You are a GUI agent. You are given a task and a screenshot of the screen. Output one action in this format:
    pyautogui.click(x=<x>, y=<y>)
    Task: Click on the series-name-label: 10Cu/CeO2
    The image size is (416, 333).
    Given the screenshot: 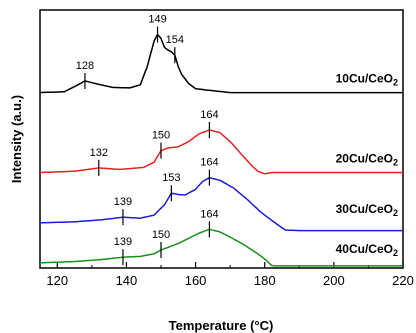 What is the action you would take?
    pyautogui.click(x=367, y=80)
    